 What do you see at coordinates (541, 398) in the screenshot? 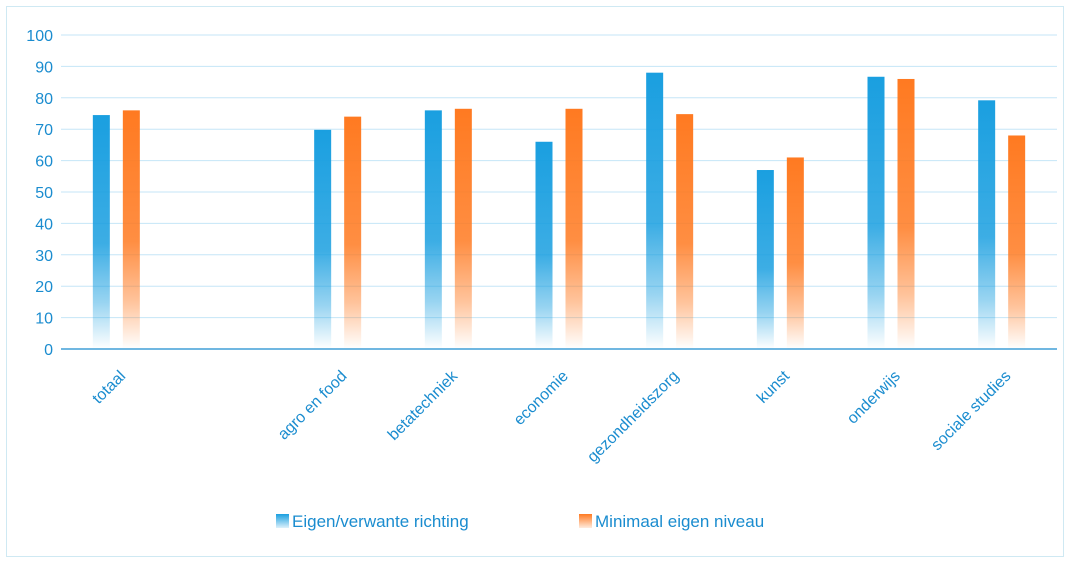
I see `x-category-label: economie` at bounding box center [541, 398].